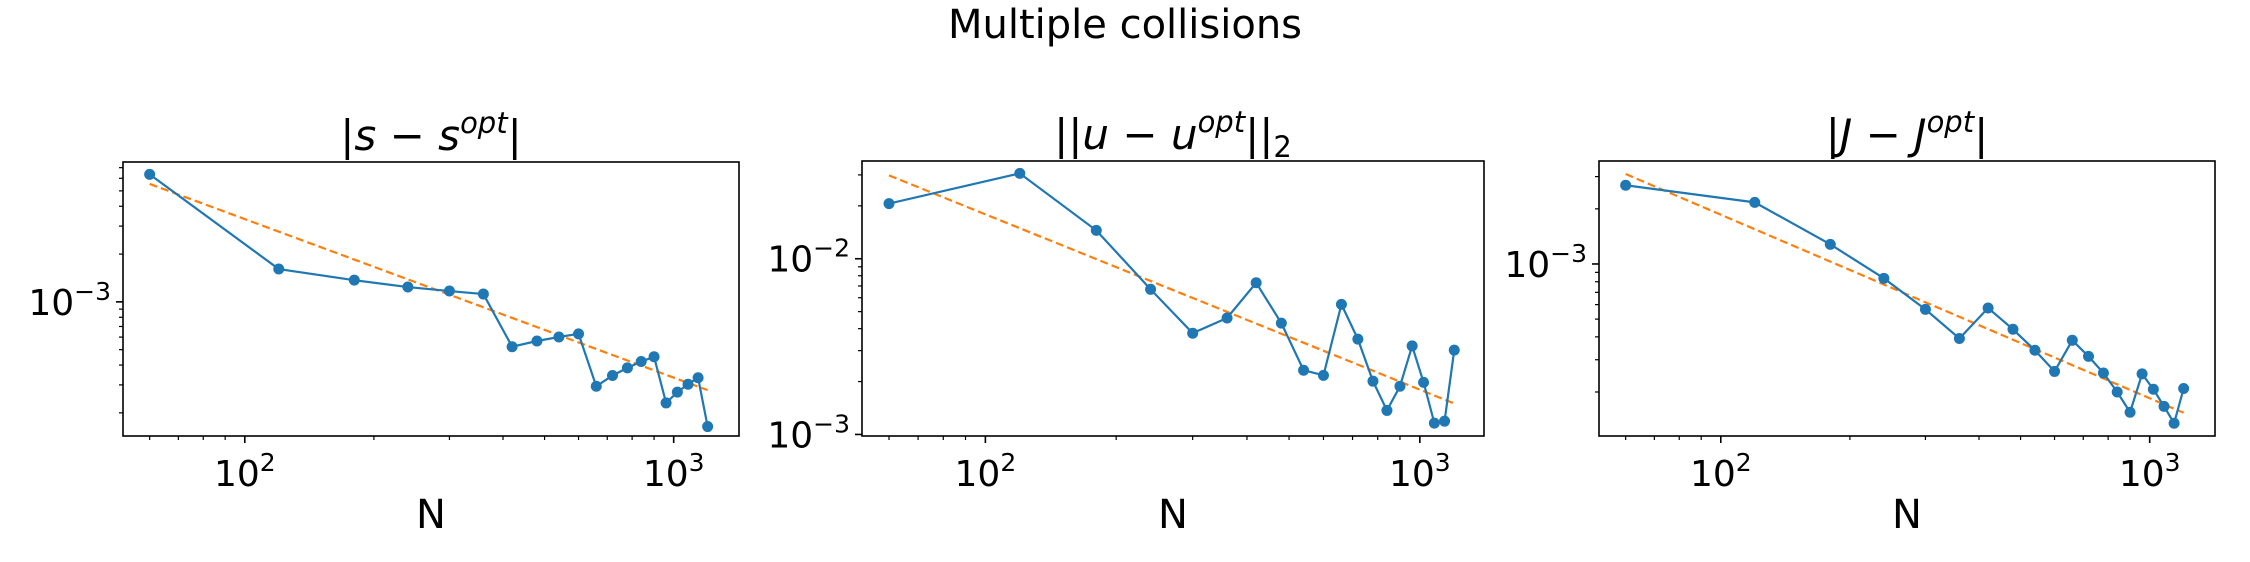 This screenshot has height=562, width=2250. I want to click on subplot-title: ||u − uopt||2, so click(1173, 134).